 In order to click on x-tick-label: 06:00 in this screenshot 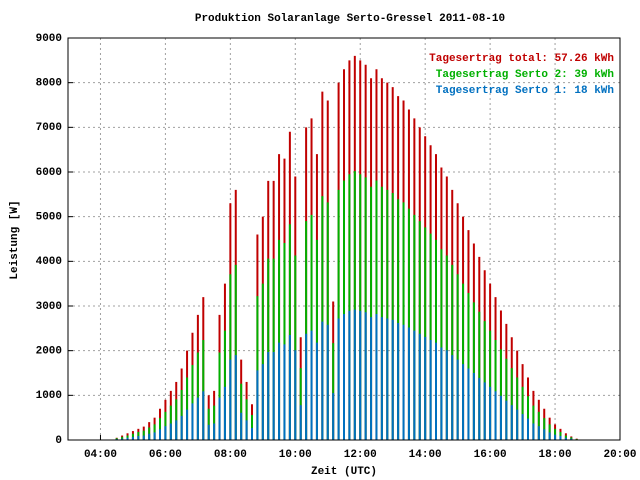, I will do `click(165, 455)`.